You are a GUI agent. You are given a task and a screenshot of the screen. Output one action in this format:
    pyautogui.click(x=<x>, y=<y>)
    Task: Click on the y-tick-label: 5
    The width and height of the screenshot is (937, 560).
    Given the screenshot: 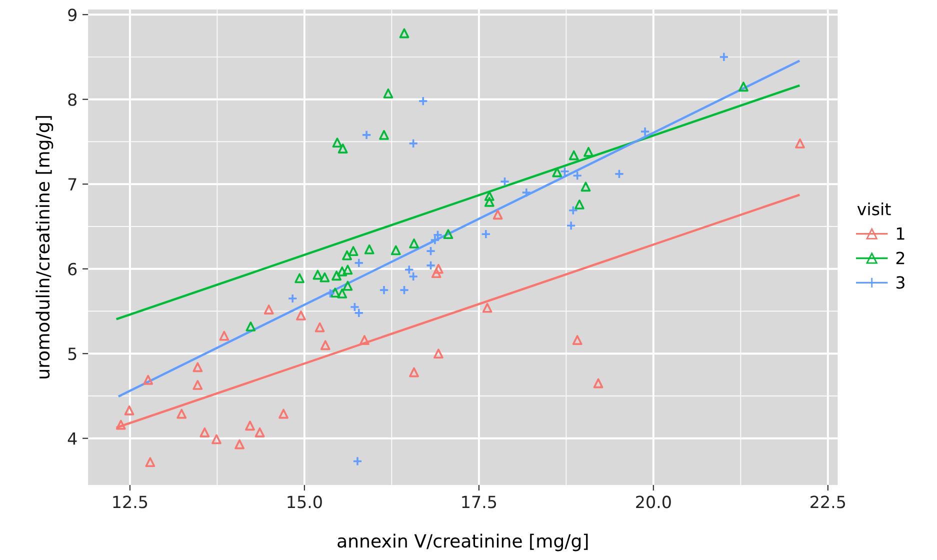 What is the action you would take?
    pyautogui.click(x=72, y=354)
    